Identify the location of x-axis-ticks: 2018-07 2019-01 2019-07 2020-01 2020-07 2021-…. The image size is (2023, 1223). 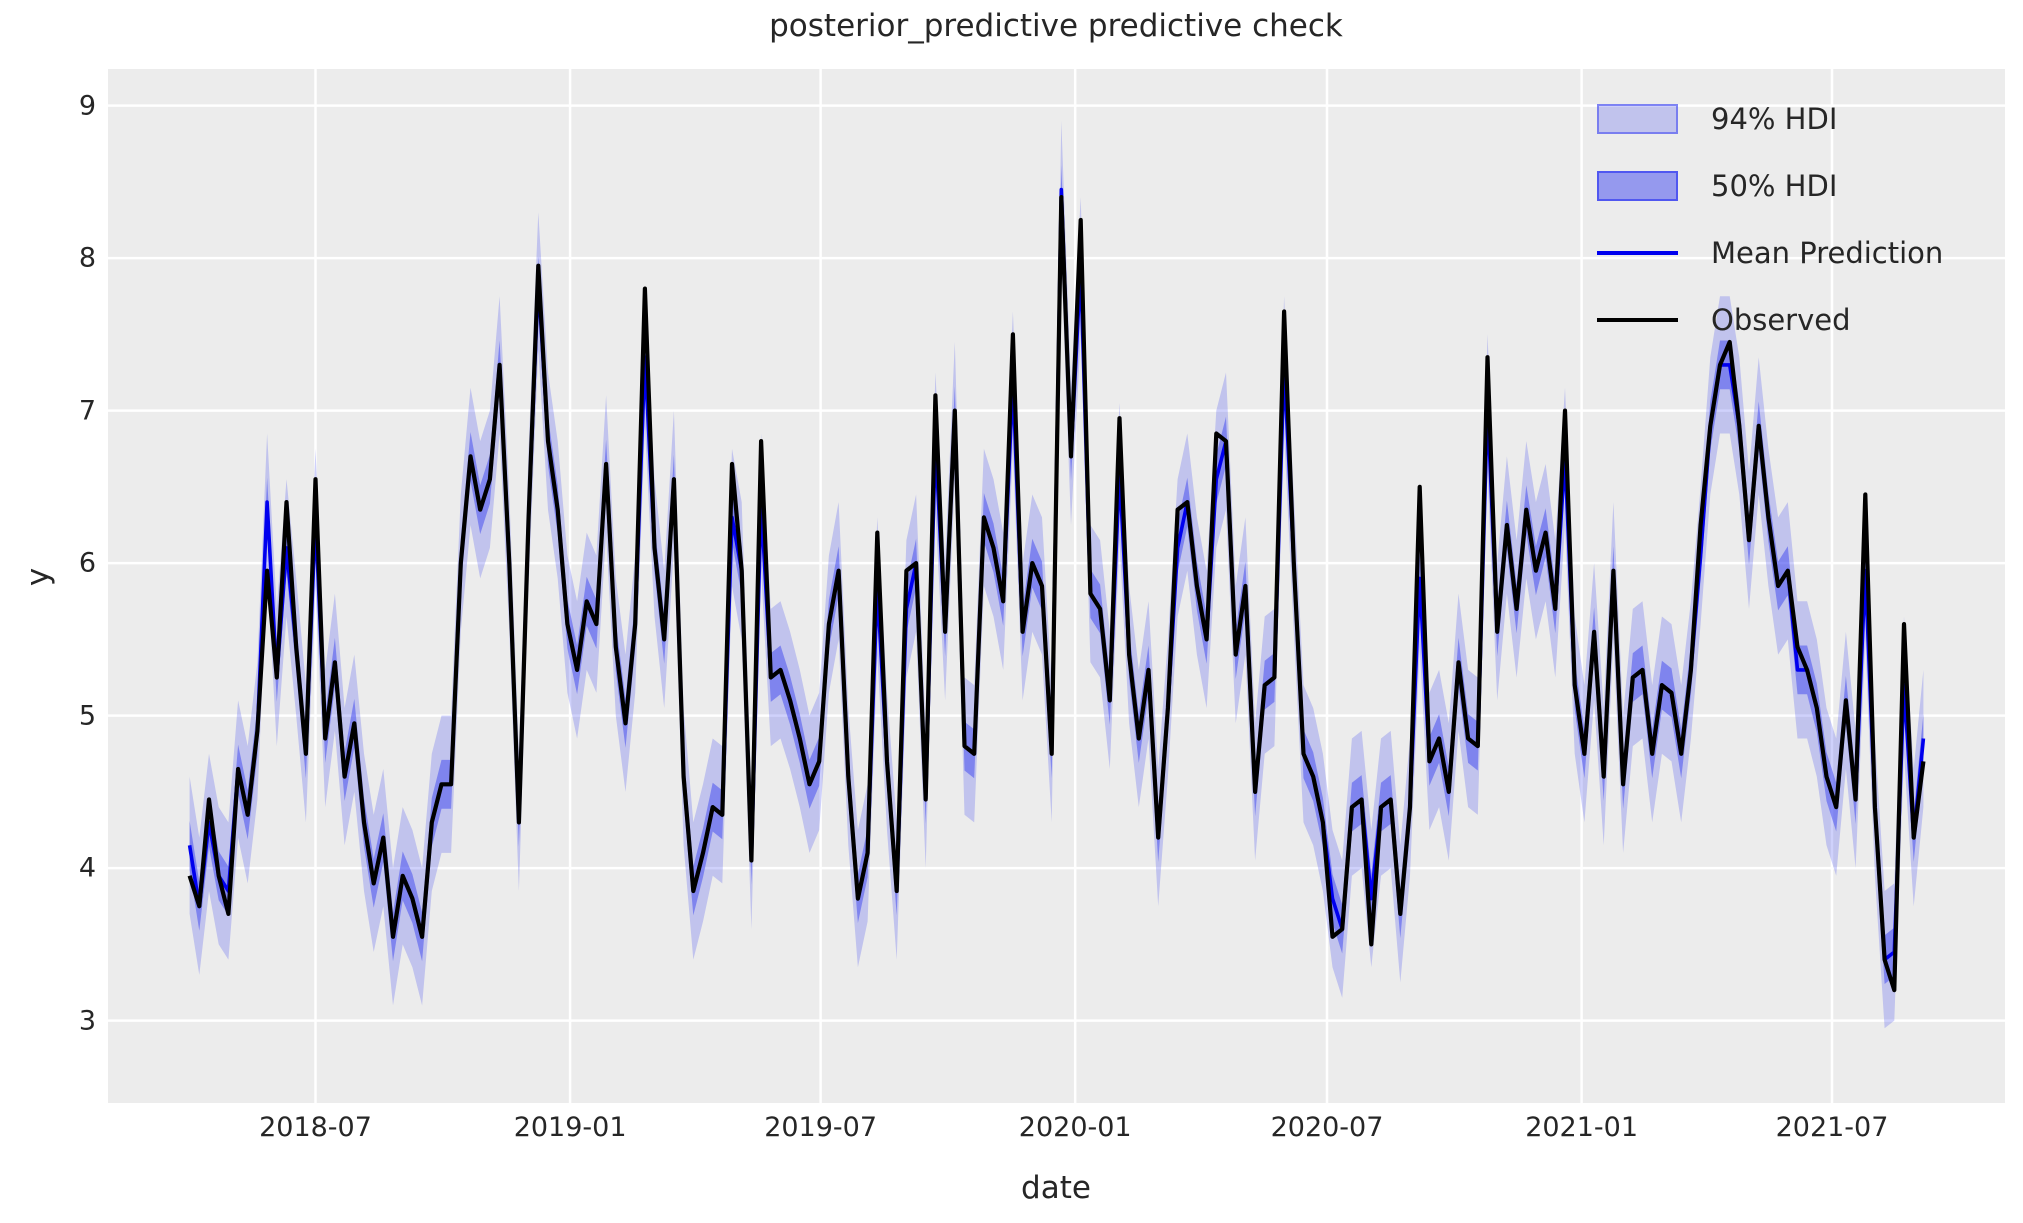
(1011, 1134).